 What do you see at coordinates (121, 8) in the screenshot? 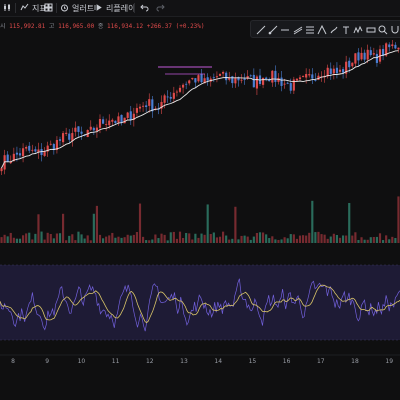
I see `replay-label: 리플레이` at bounding box center [121, 8].